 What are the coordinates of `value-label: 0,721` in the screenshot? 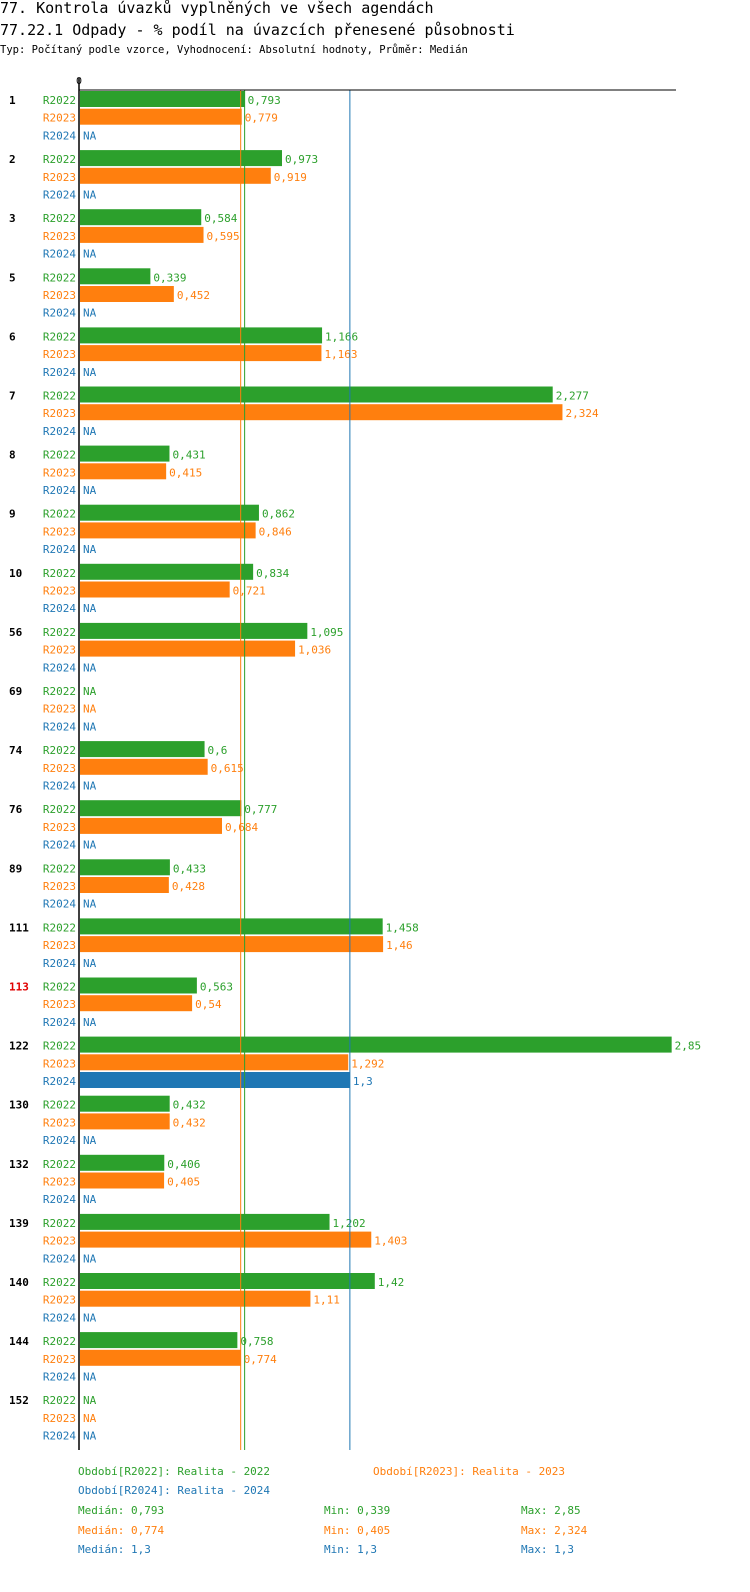 It's located at (249, 591).